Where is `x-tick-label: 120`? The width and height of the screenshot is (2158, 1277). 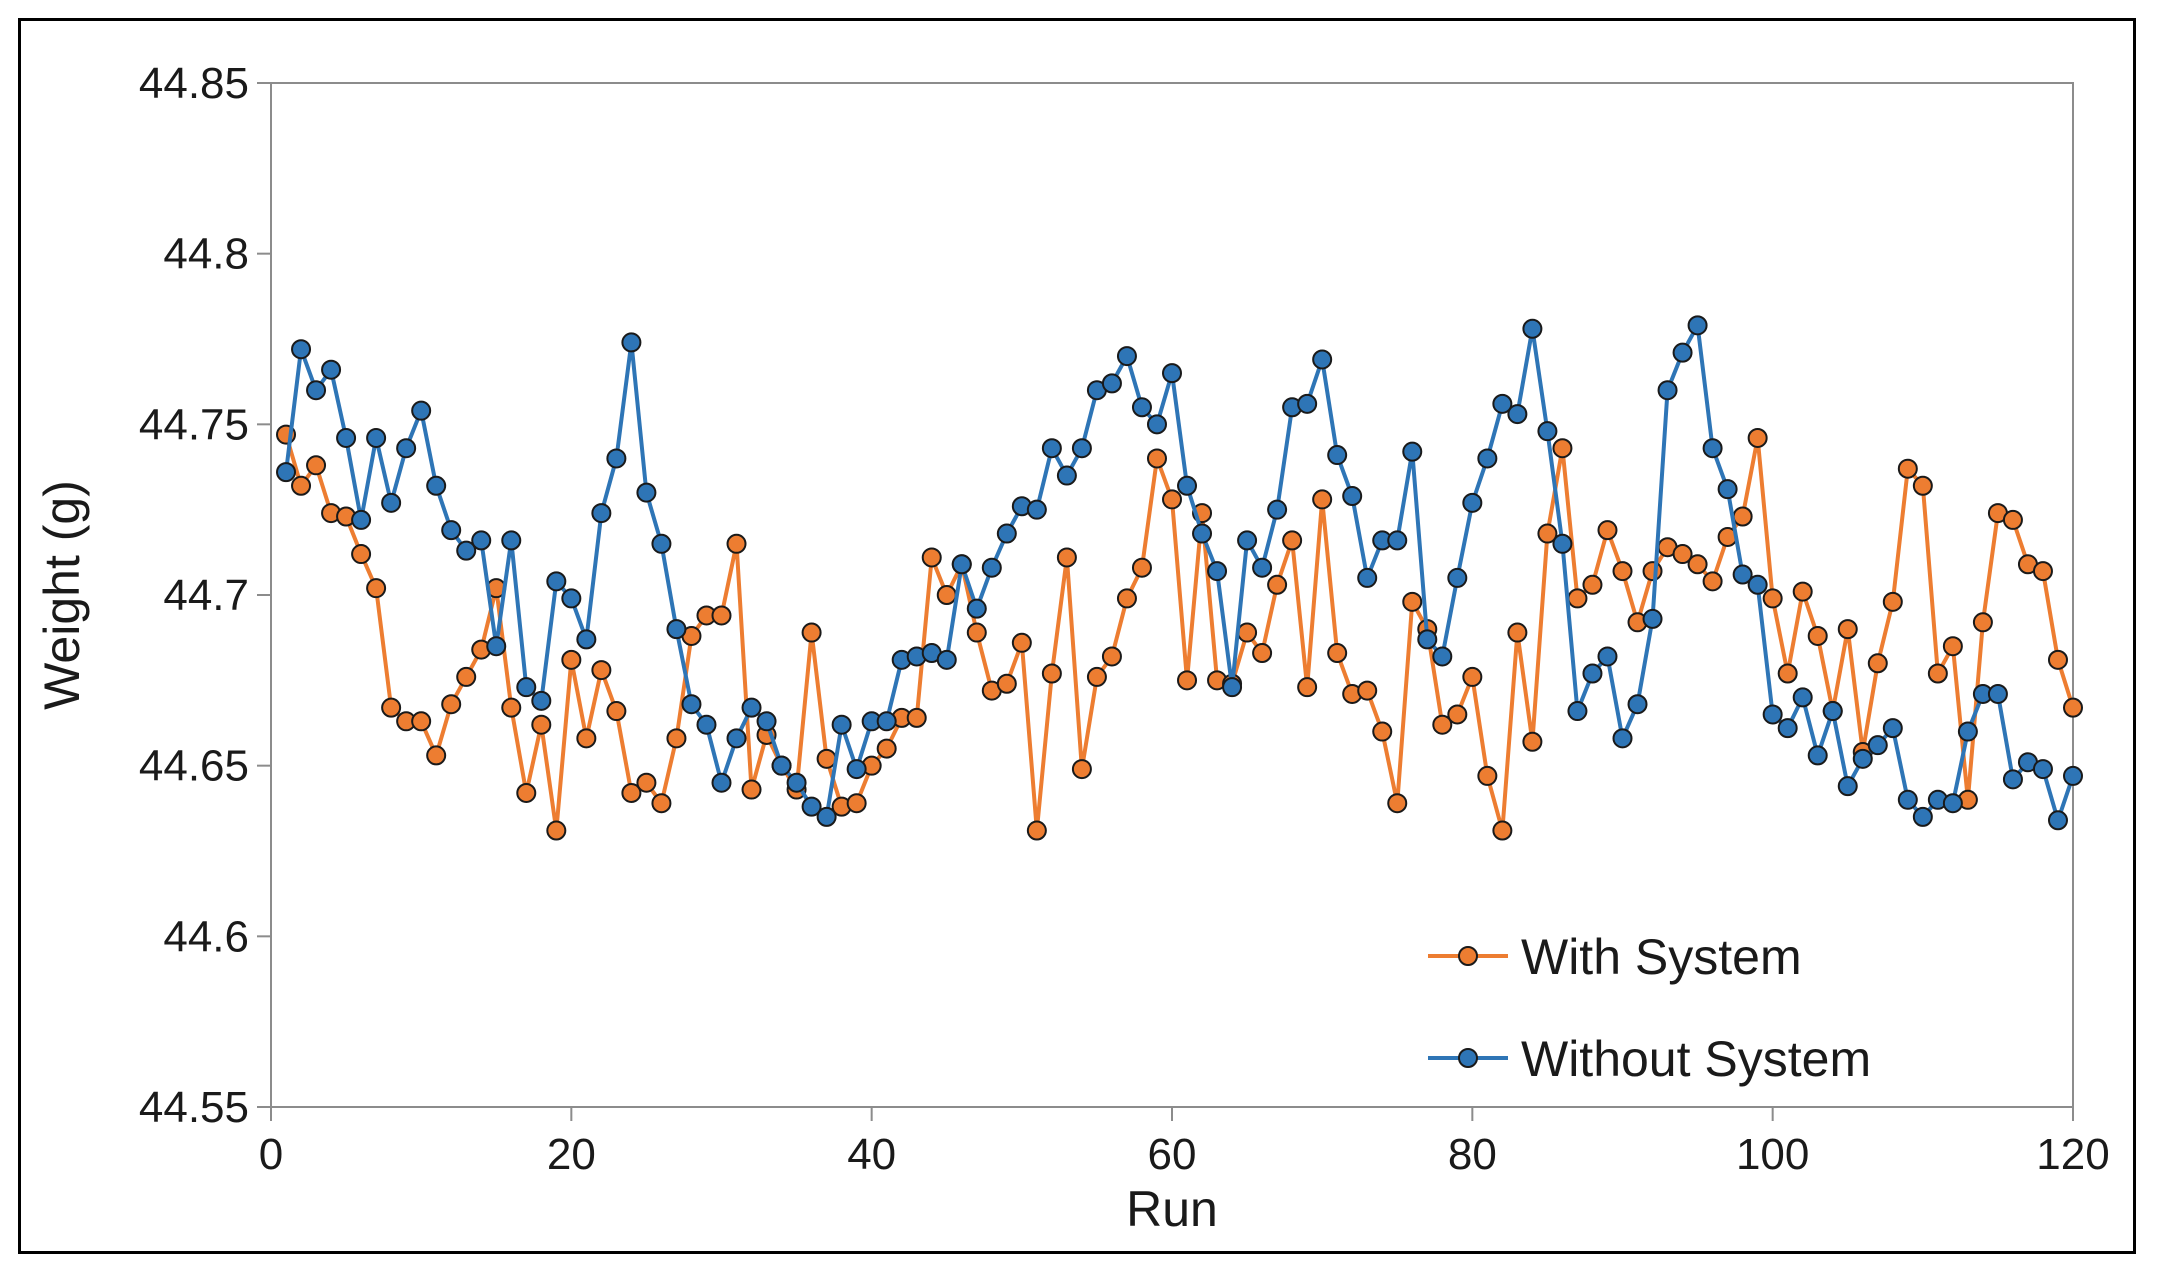 x-tick-label: 120 is located at coordinates (2072, 1154).